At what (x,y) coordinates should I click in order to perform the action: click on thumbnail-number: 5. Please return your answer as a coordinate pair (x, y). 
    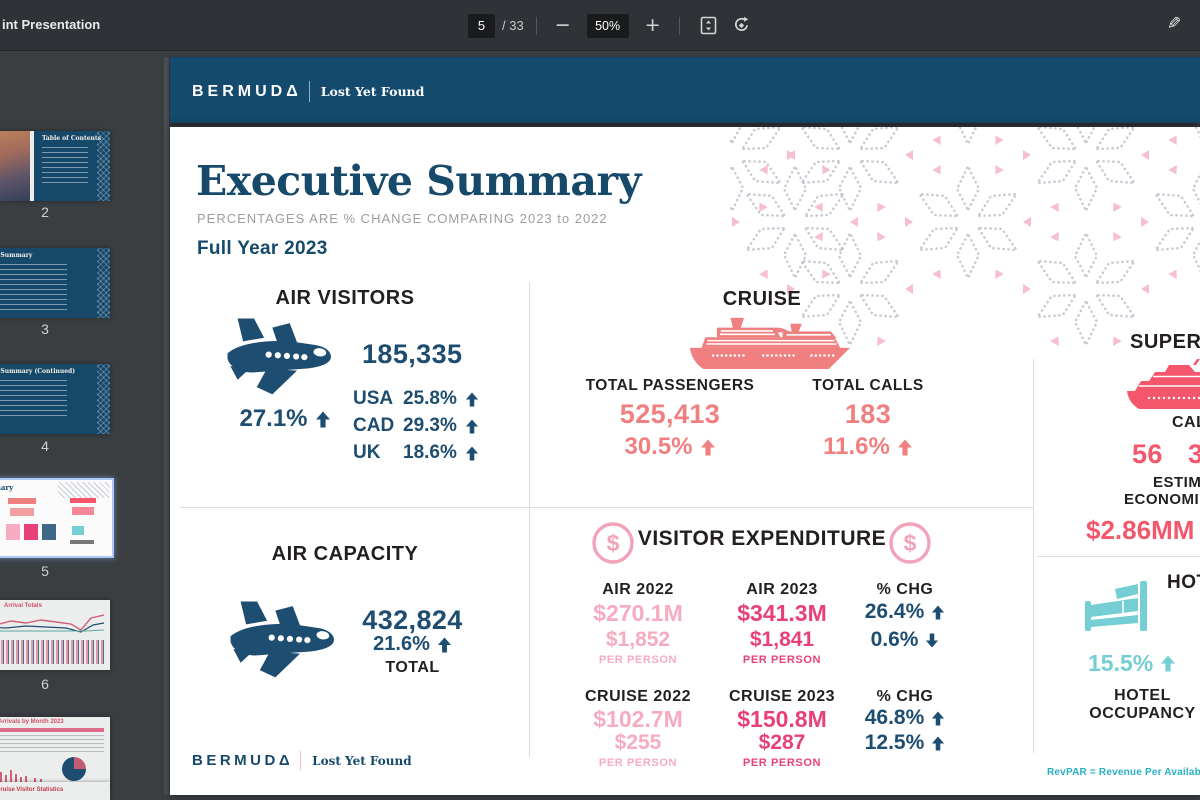
    Looking at the image, I should click on (45, 571).